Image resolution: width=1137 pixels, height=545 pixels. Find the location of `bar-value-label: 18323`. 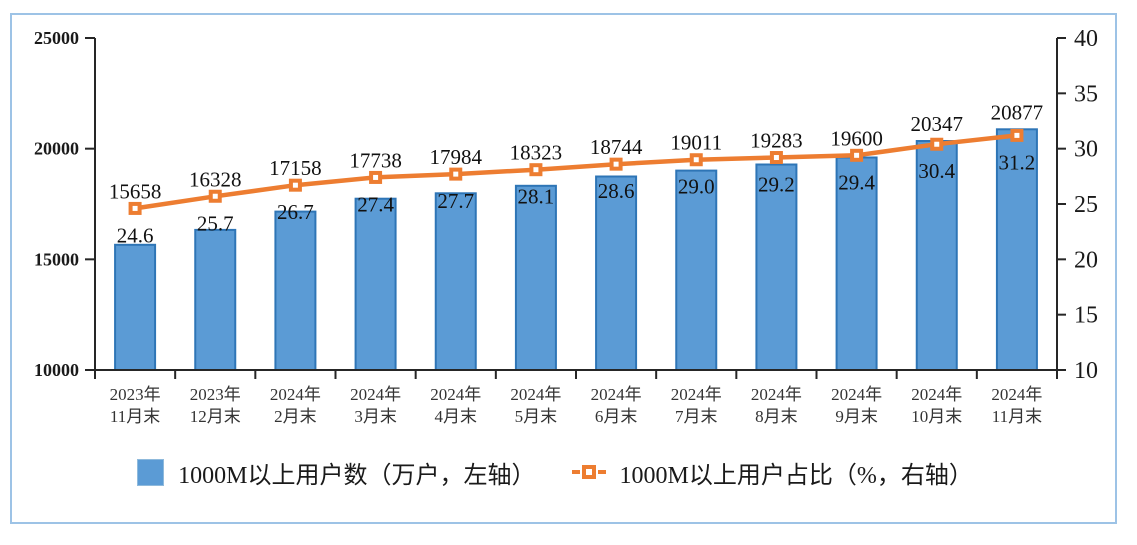

bar-value-label: 18323 is located at coordinates (536, 153).